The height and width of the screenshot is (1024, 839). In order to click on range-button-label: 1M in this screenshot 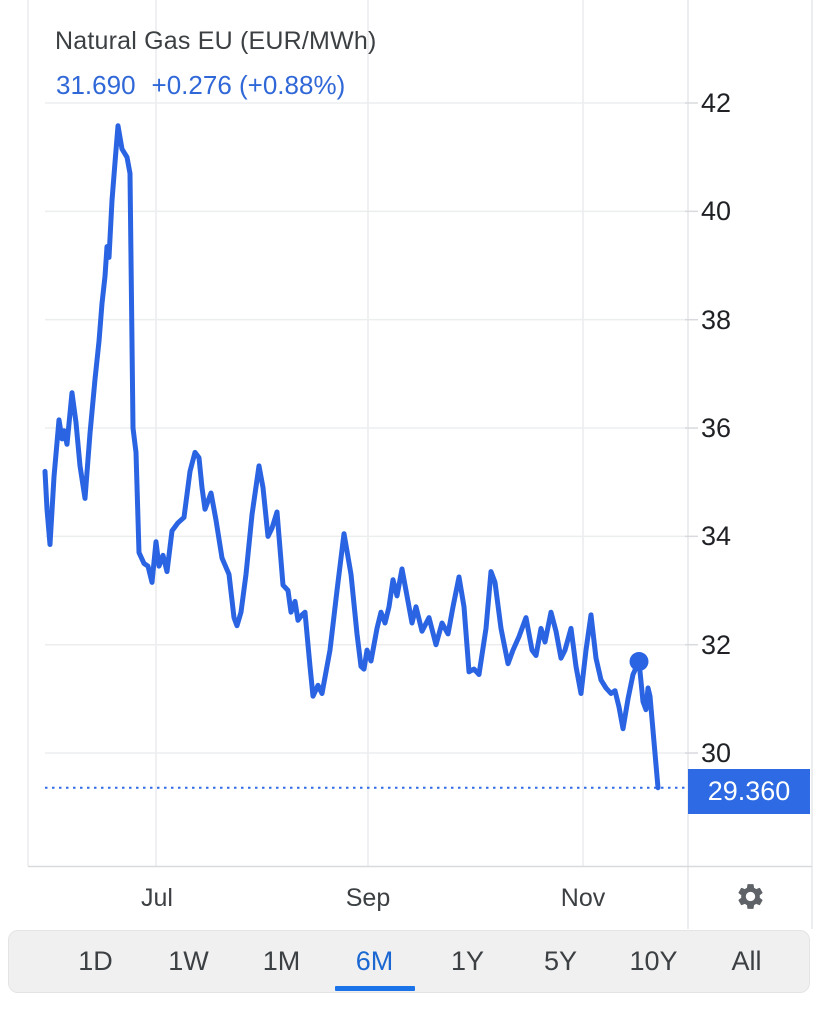, I will do `click(281, 961)`.